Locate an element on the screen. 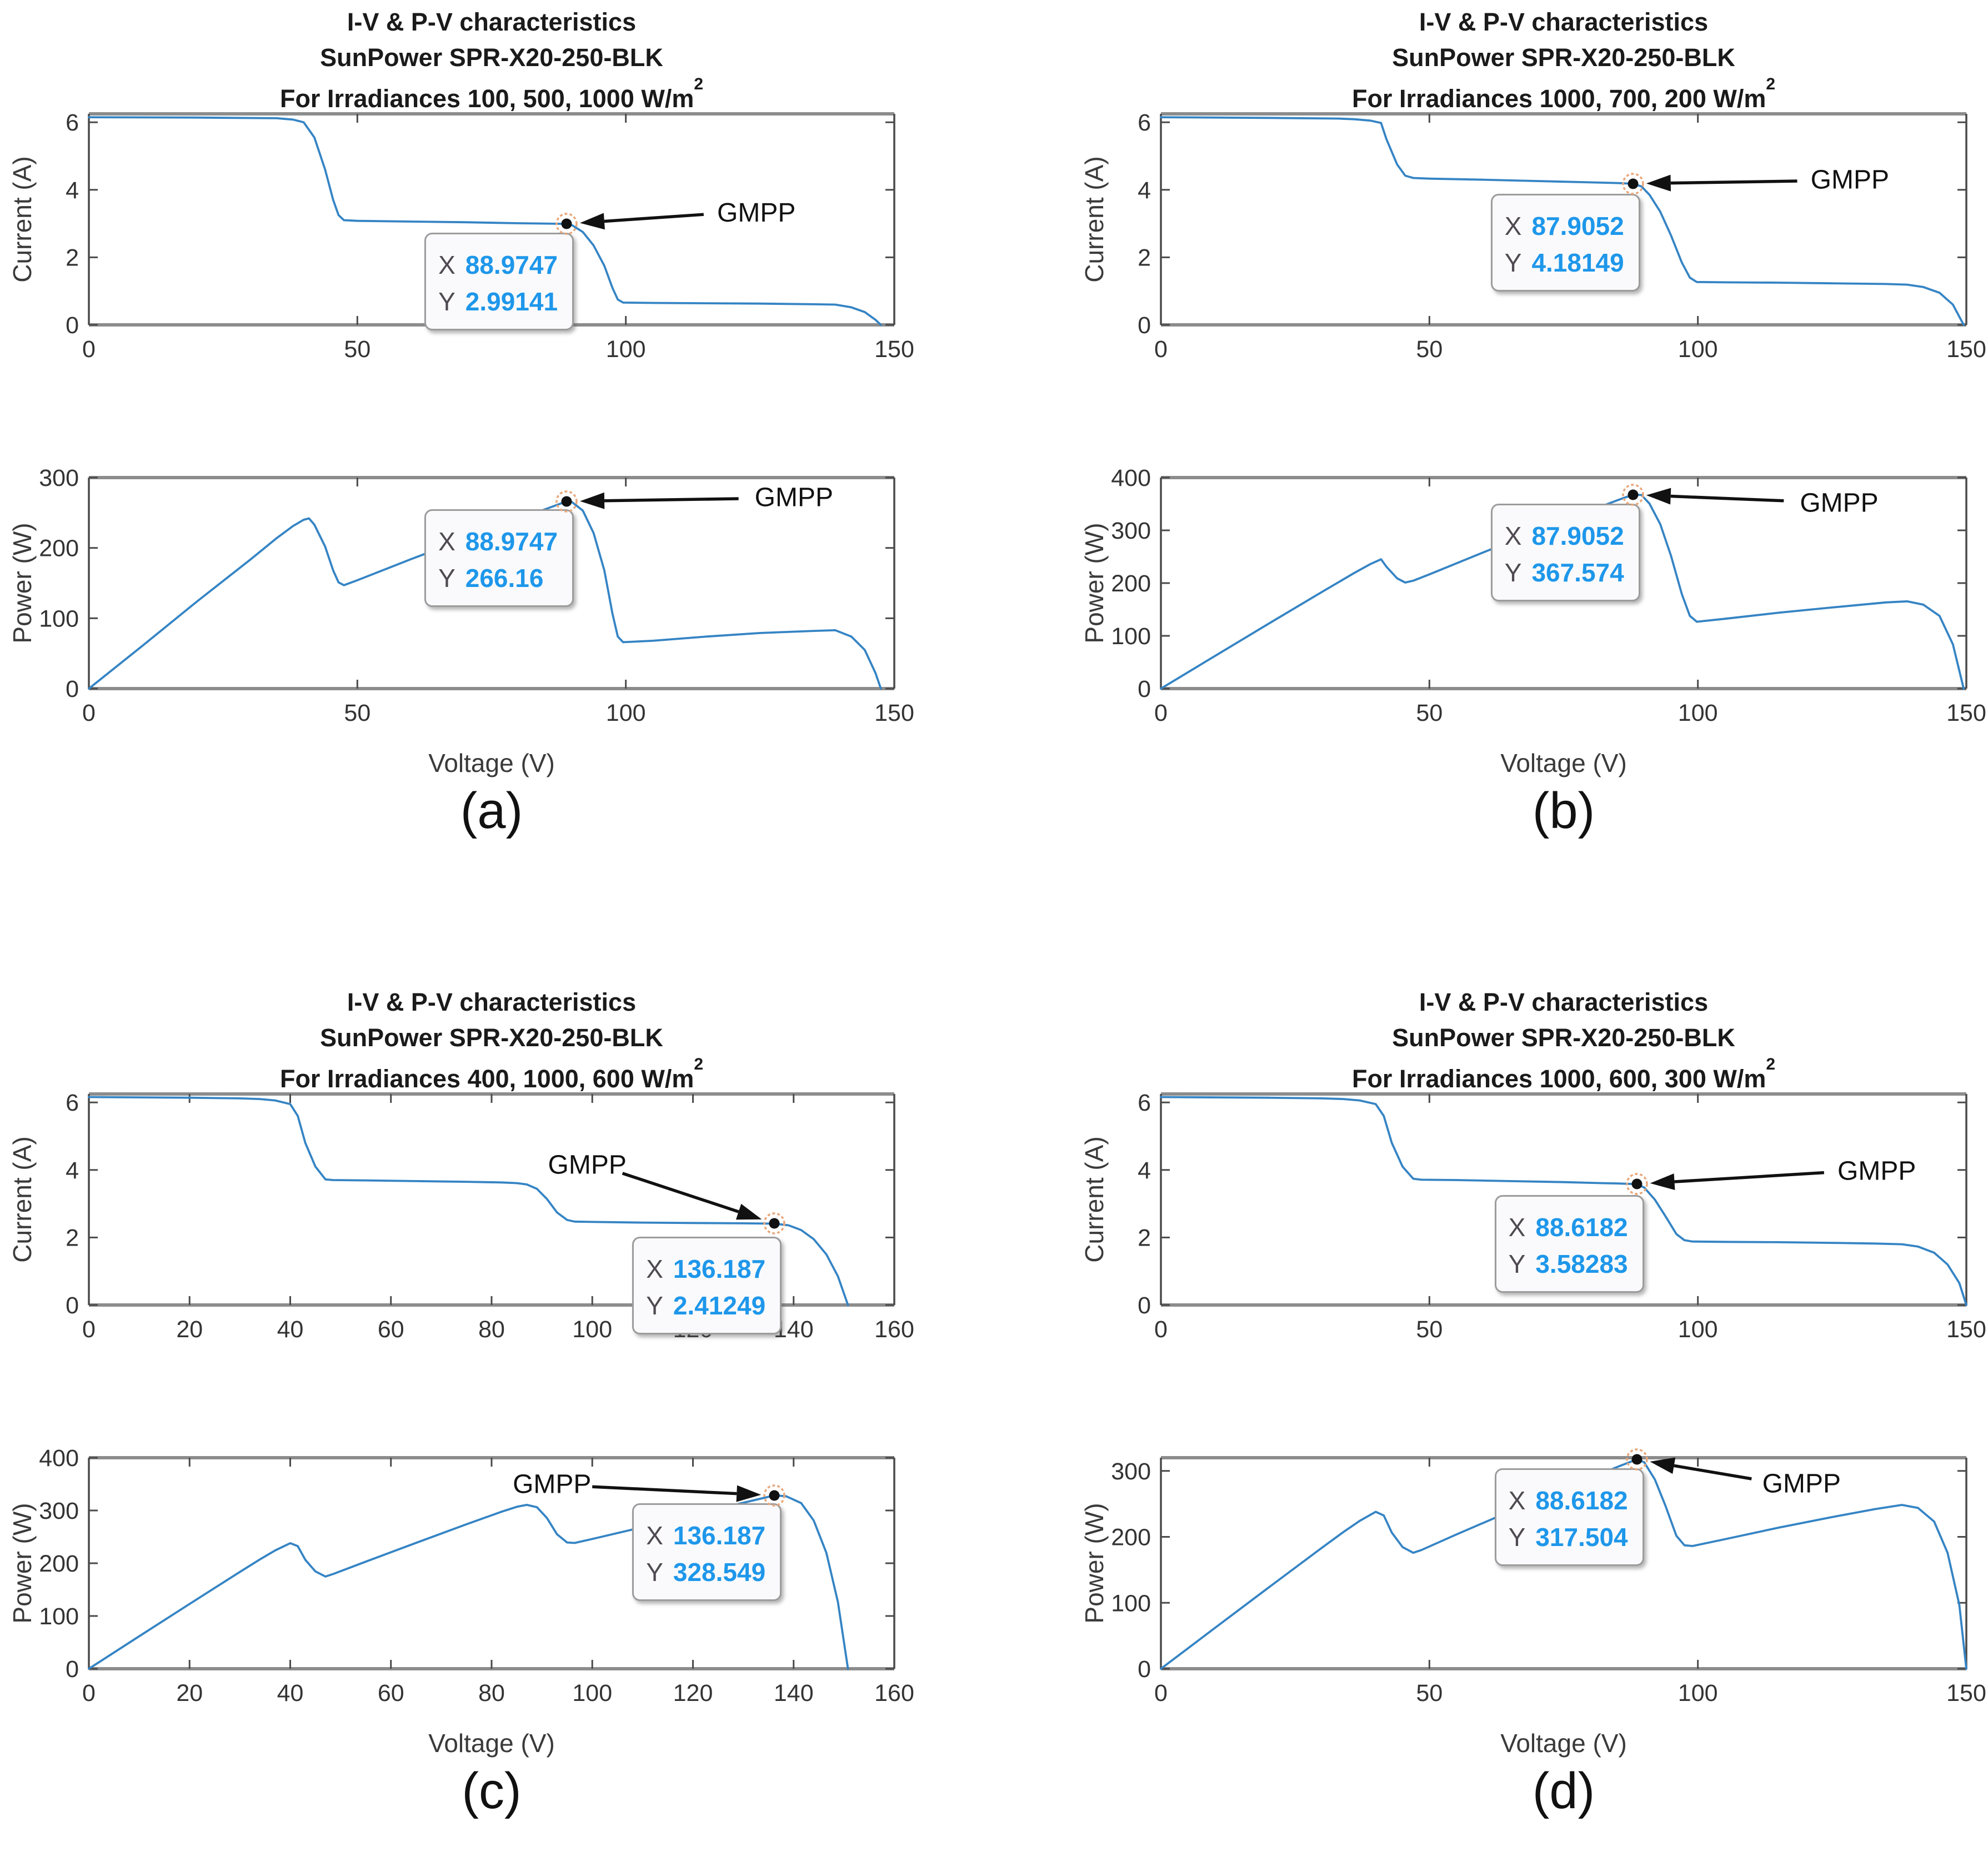 The height and width of the screenshot is (1852, 1988). datatip-row: X 88.9747 is located at coordinates (498, 541).